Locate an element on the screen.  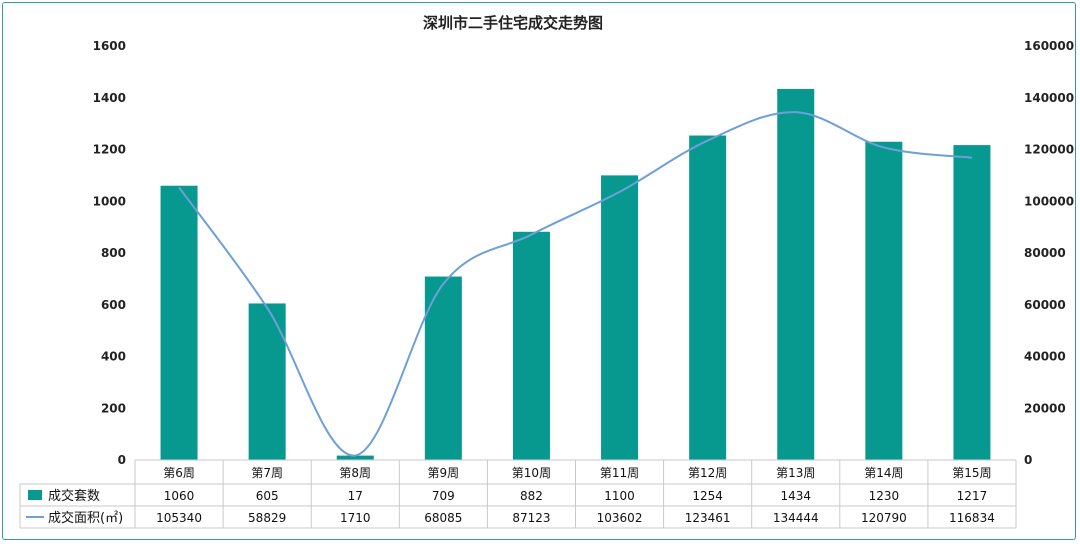
legend-swatch-bar is located at coordinates (35, 495).